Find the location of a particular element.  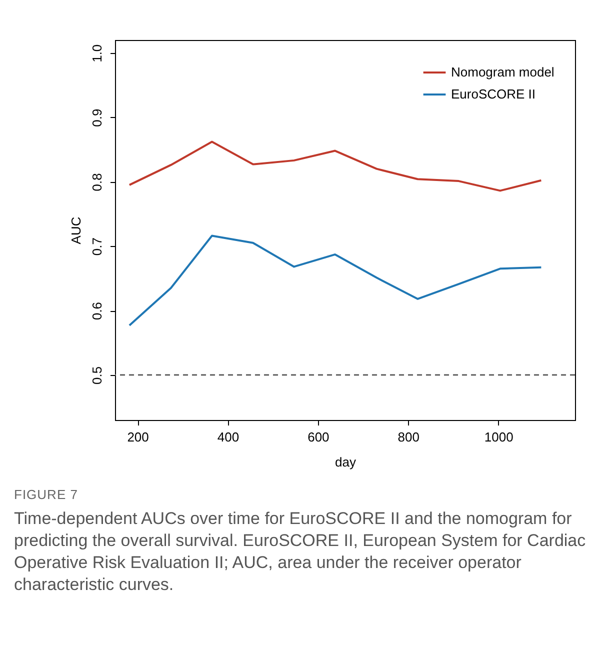

y-tick-label: 0.6 is located at coordinates (97, 311).